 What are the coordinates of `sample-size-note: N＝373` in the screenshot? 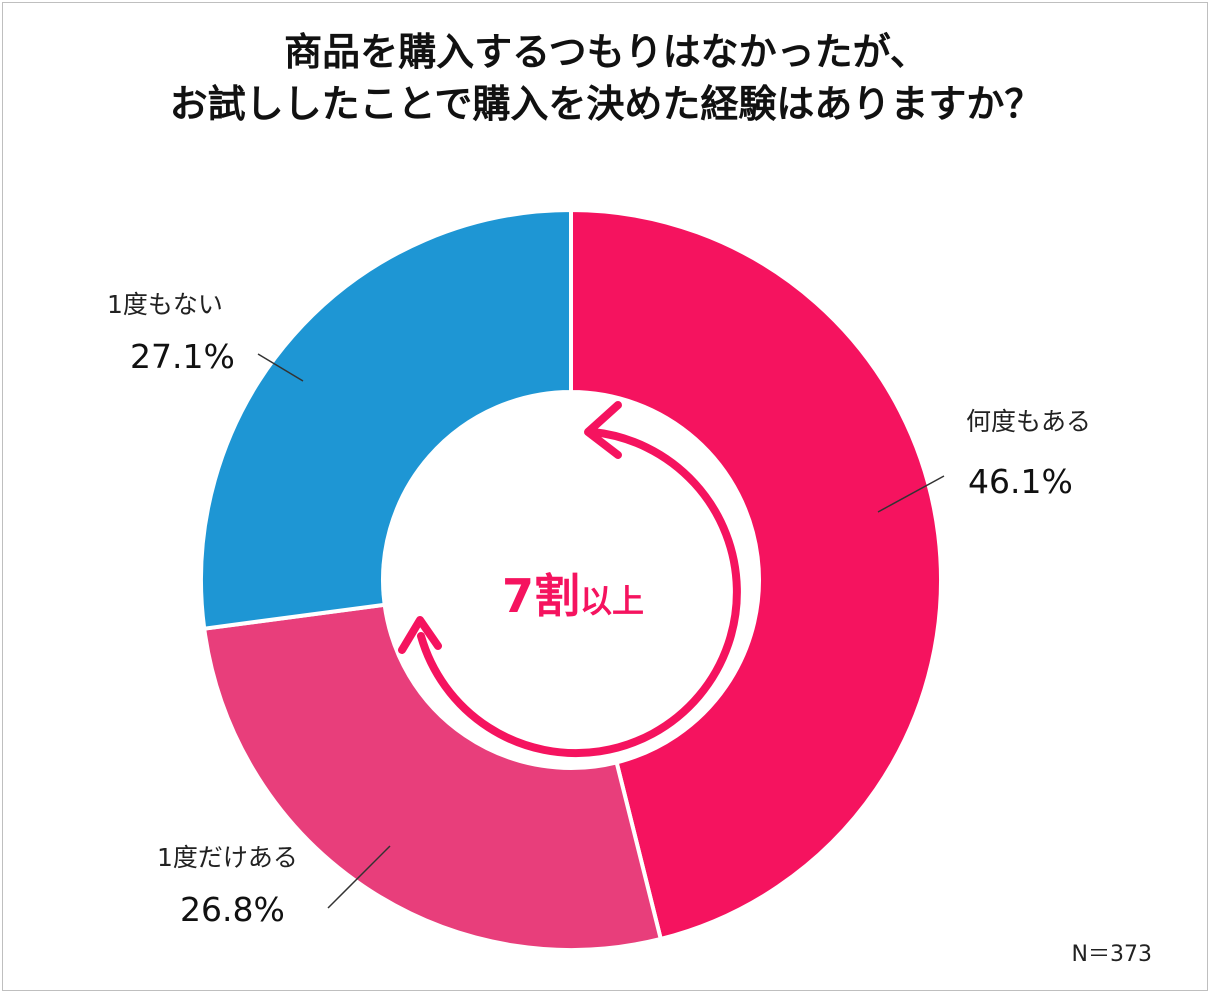 It's located at (1111, 954).